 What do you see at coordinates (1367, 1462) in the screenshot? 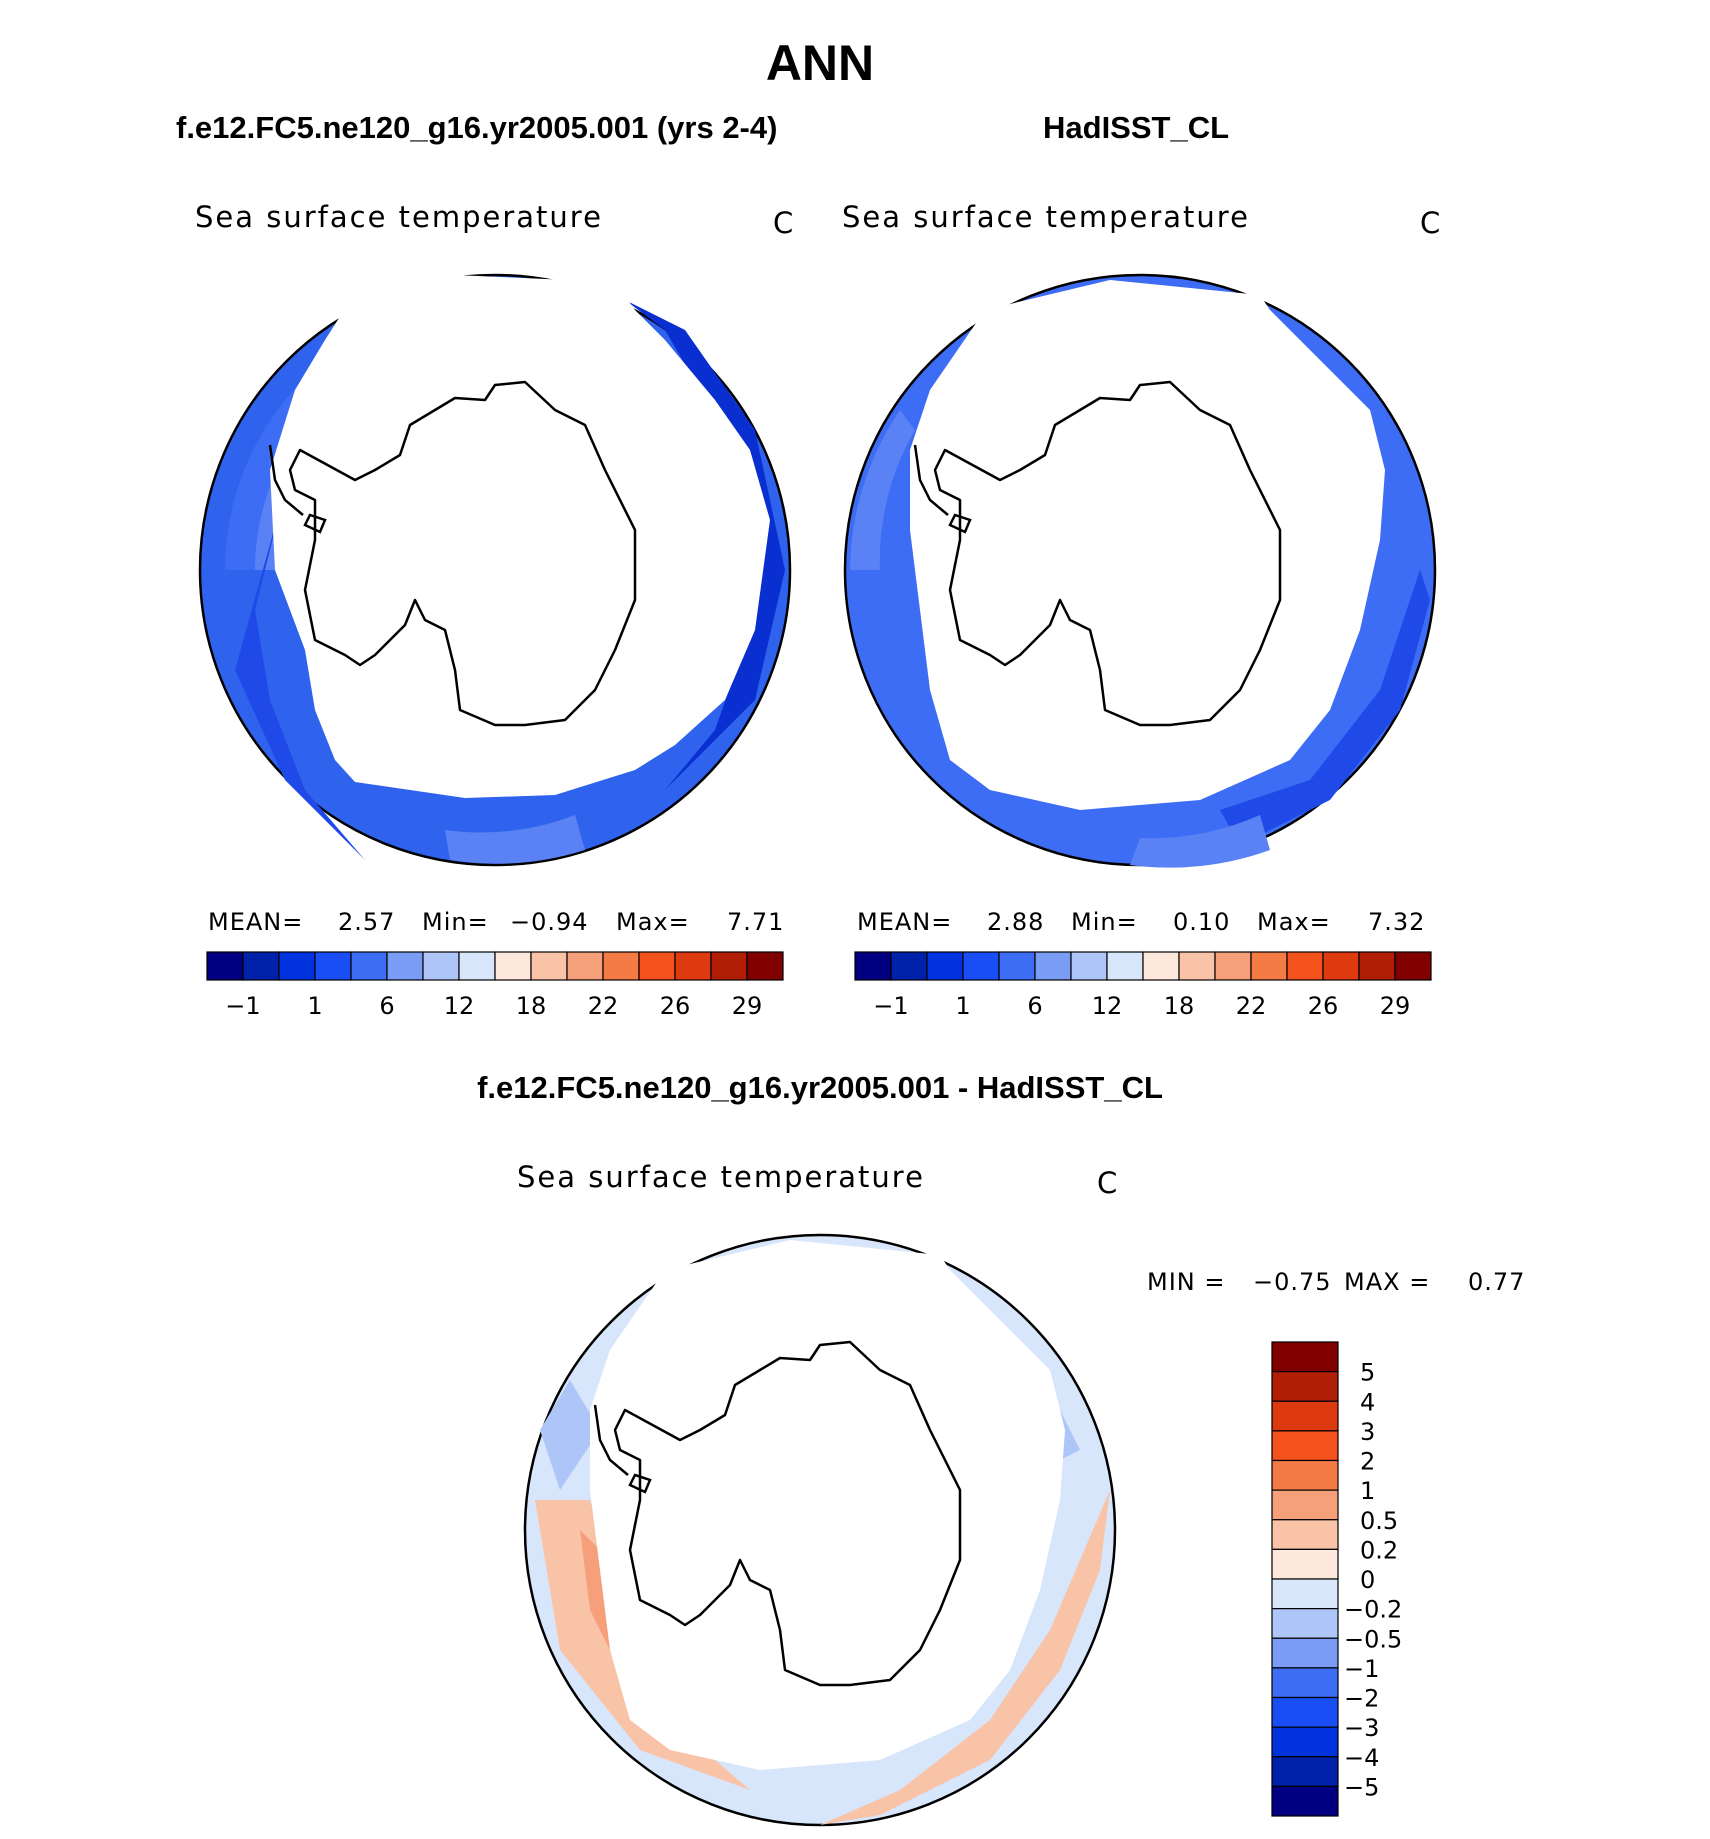
I see `diff-colorbar-tick: 2` at bounding box center [1367, 1462].